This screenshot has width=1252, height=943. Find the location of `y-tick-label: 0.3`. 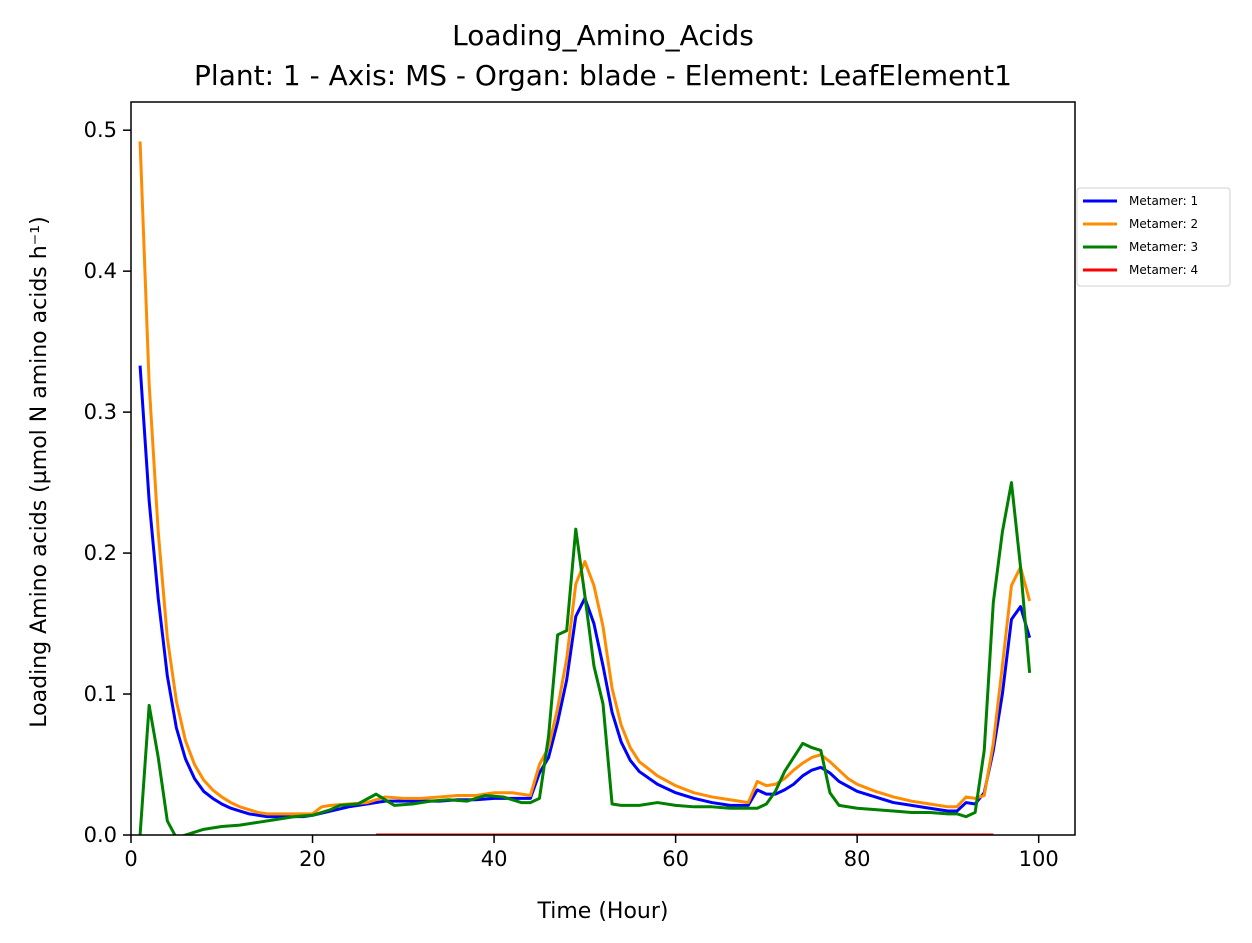

y-tick-label: 0.3 is located at coordinates (100, 412).